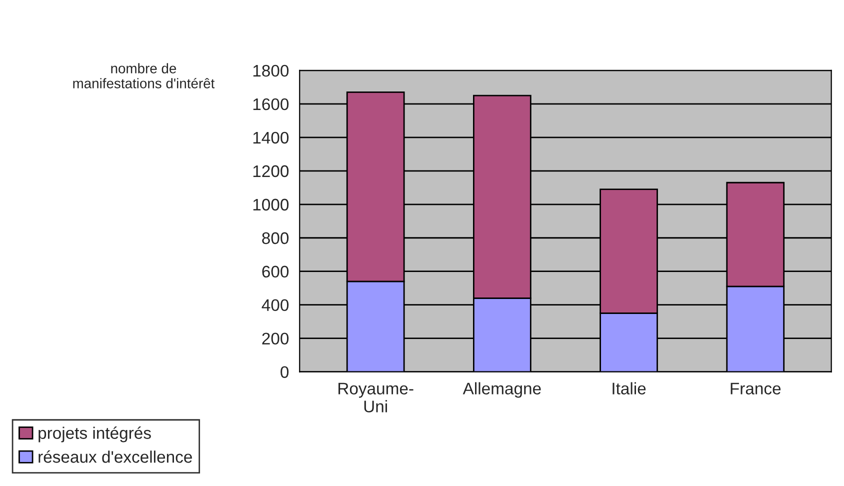 This screenshot has width=844, height=486. I want to click on legend-label: projets intégrés, so click(94, 434).